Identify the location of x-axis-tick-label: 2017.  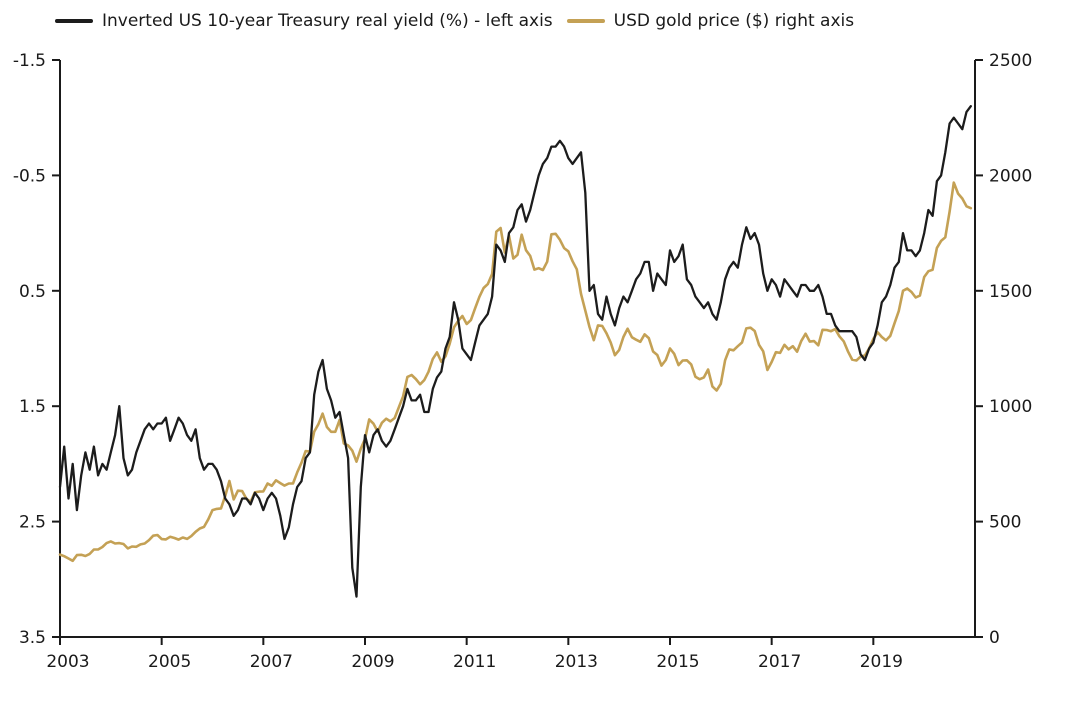
(779, 662).